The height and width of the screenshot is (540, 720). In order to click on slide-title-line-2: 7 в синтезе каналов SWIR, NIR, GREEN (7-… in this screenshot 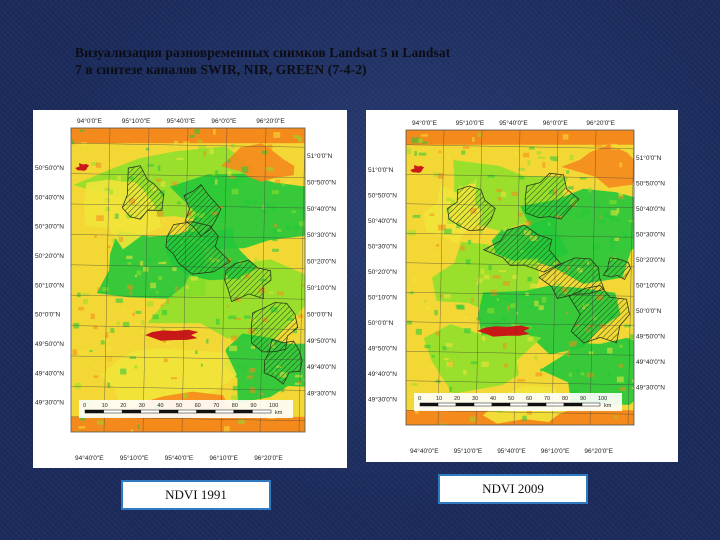, I will do `click(221, 69)`.